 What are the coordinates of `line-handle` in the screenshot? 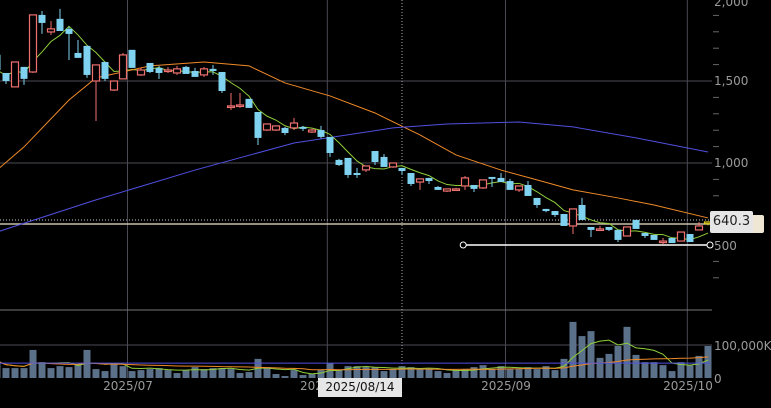 It's located at (710, 245).